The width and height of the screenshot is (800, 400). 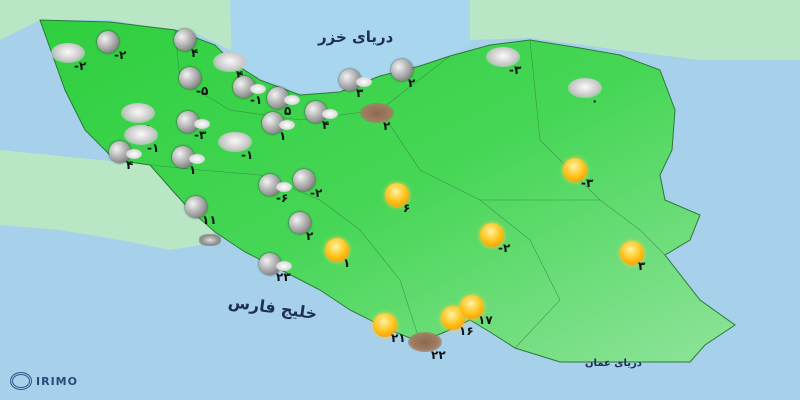 I want to click on neighbor-land-east, so click(x=635, y=30).